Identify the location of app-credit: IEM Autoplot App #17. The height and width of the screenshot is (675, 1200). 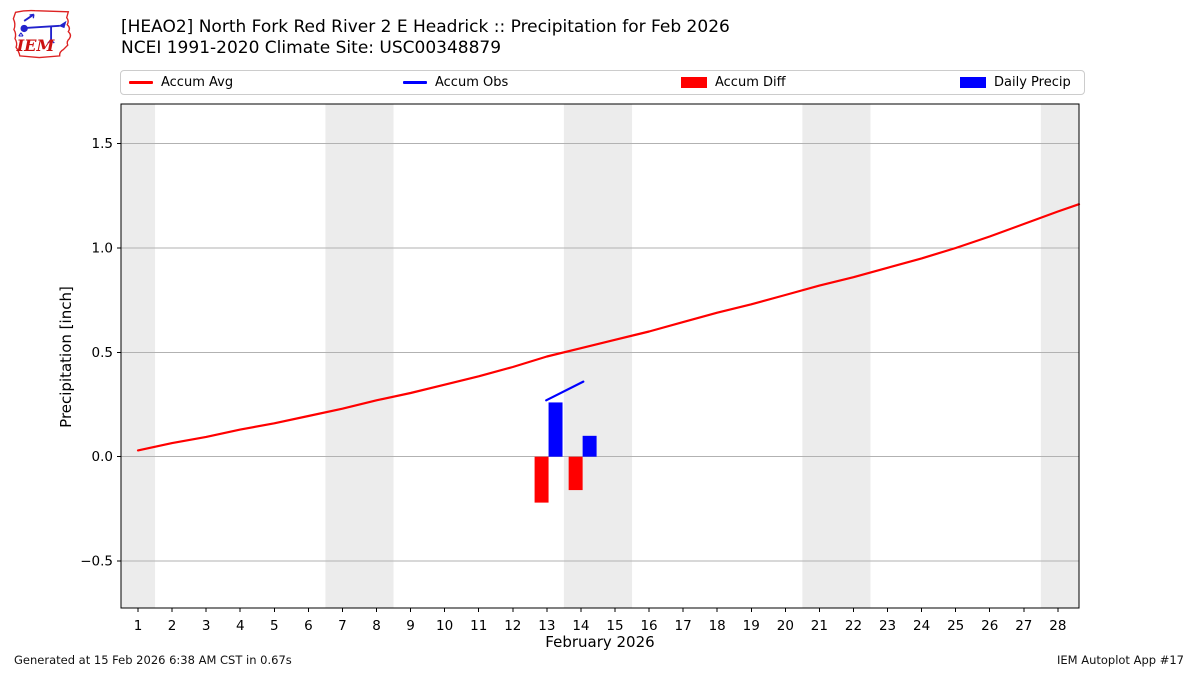
(1120, 660).